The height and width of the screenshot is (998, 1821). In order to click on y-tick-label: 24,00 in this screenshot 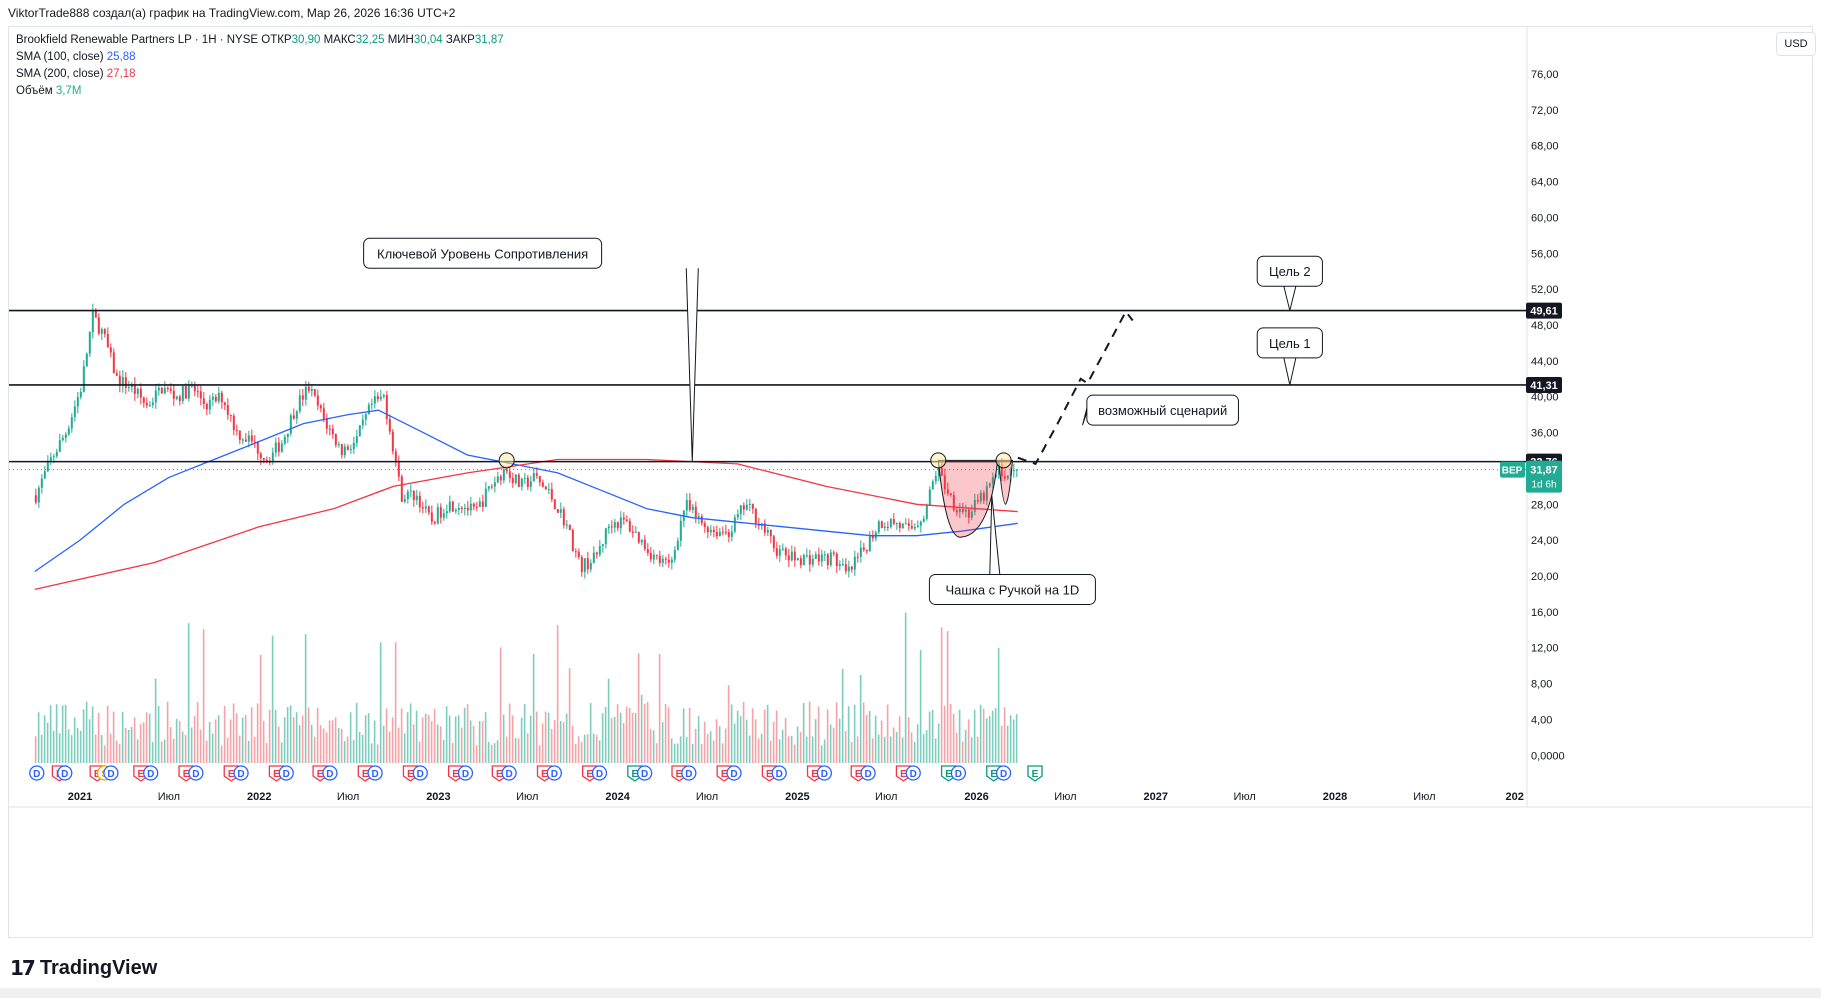, I will do `click(1545, 541)`.